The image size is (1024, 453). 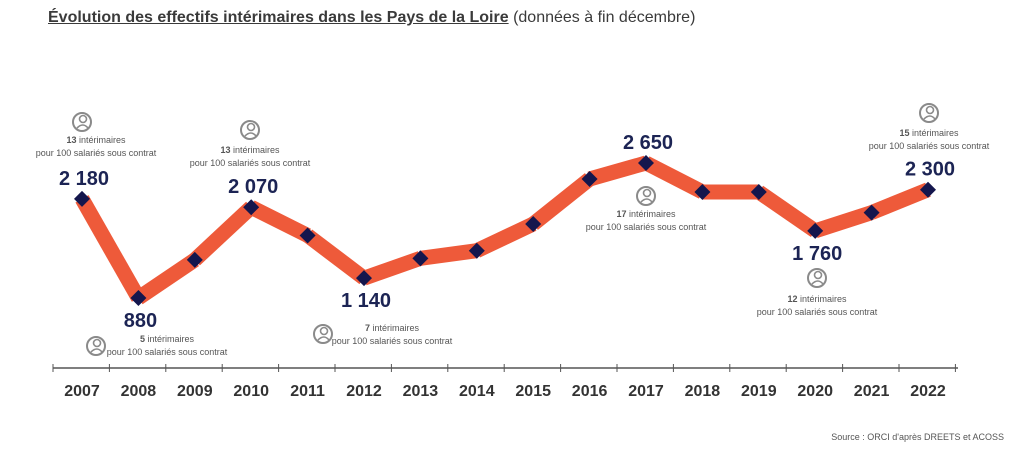 What do you see at coordinates (140, 321) in the screenshot?
I see `data-label: 880` at bounding box center [140, 321].